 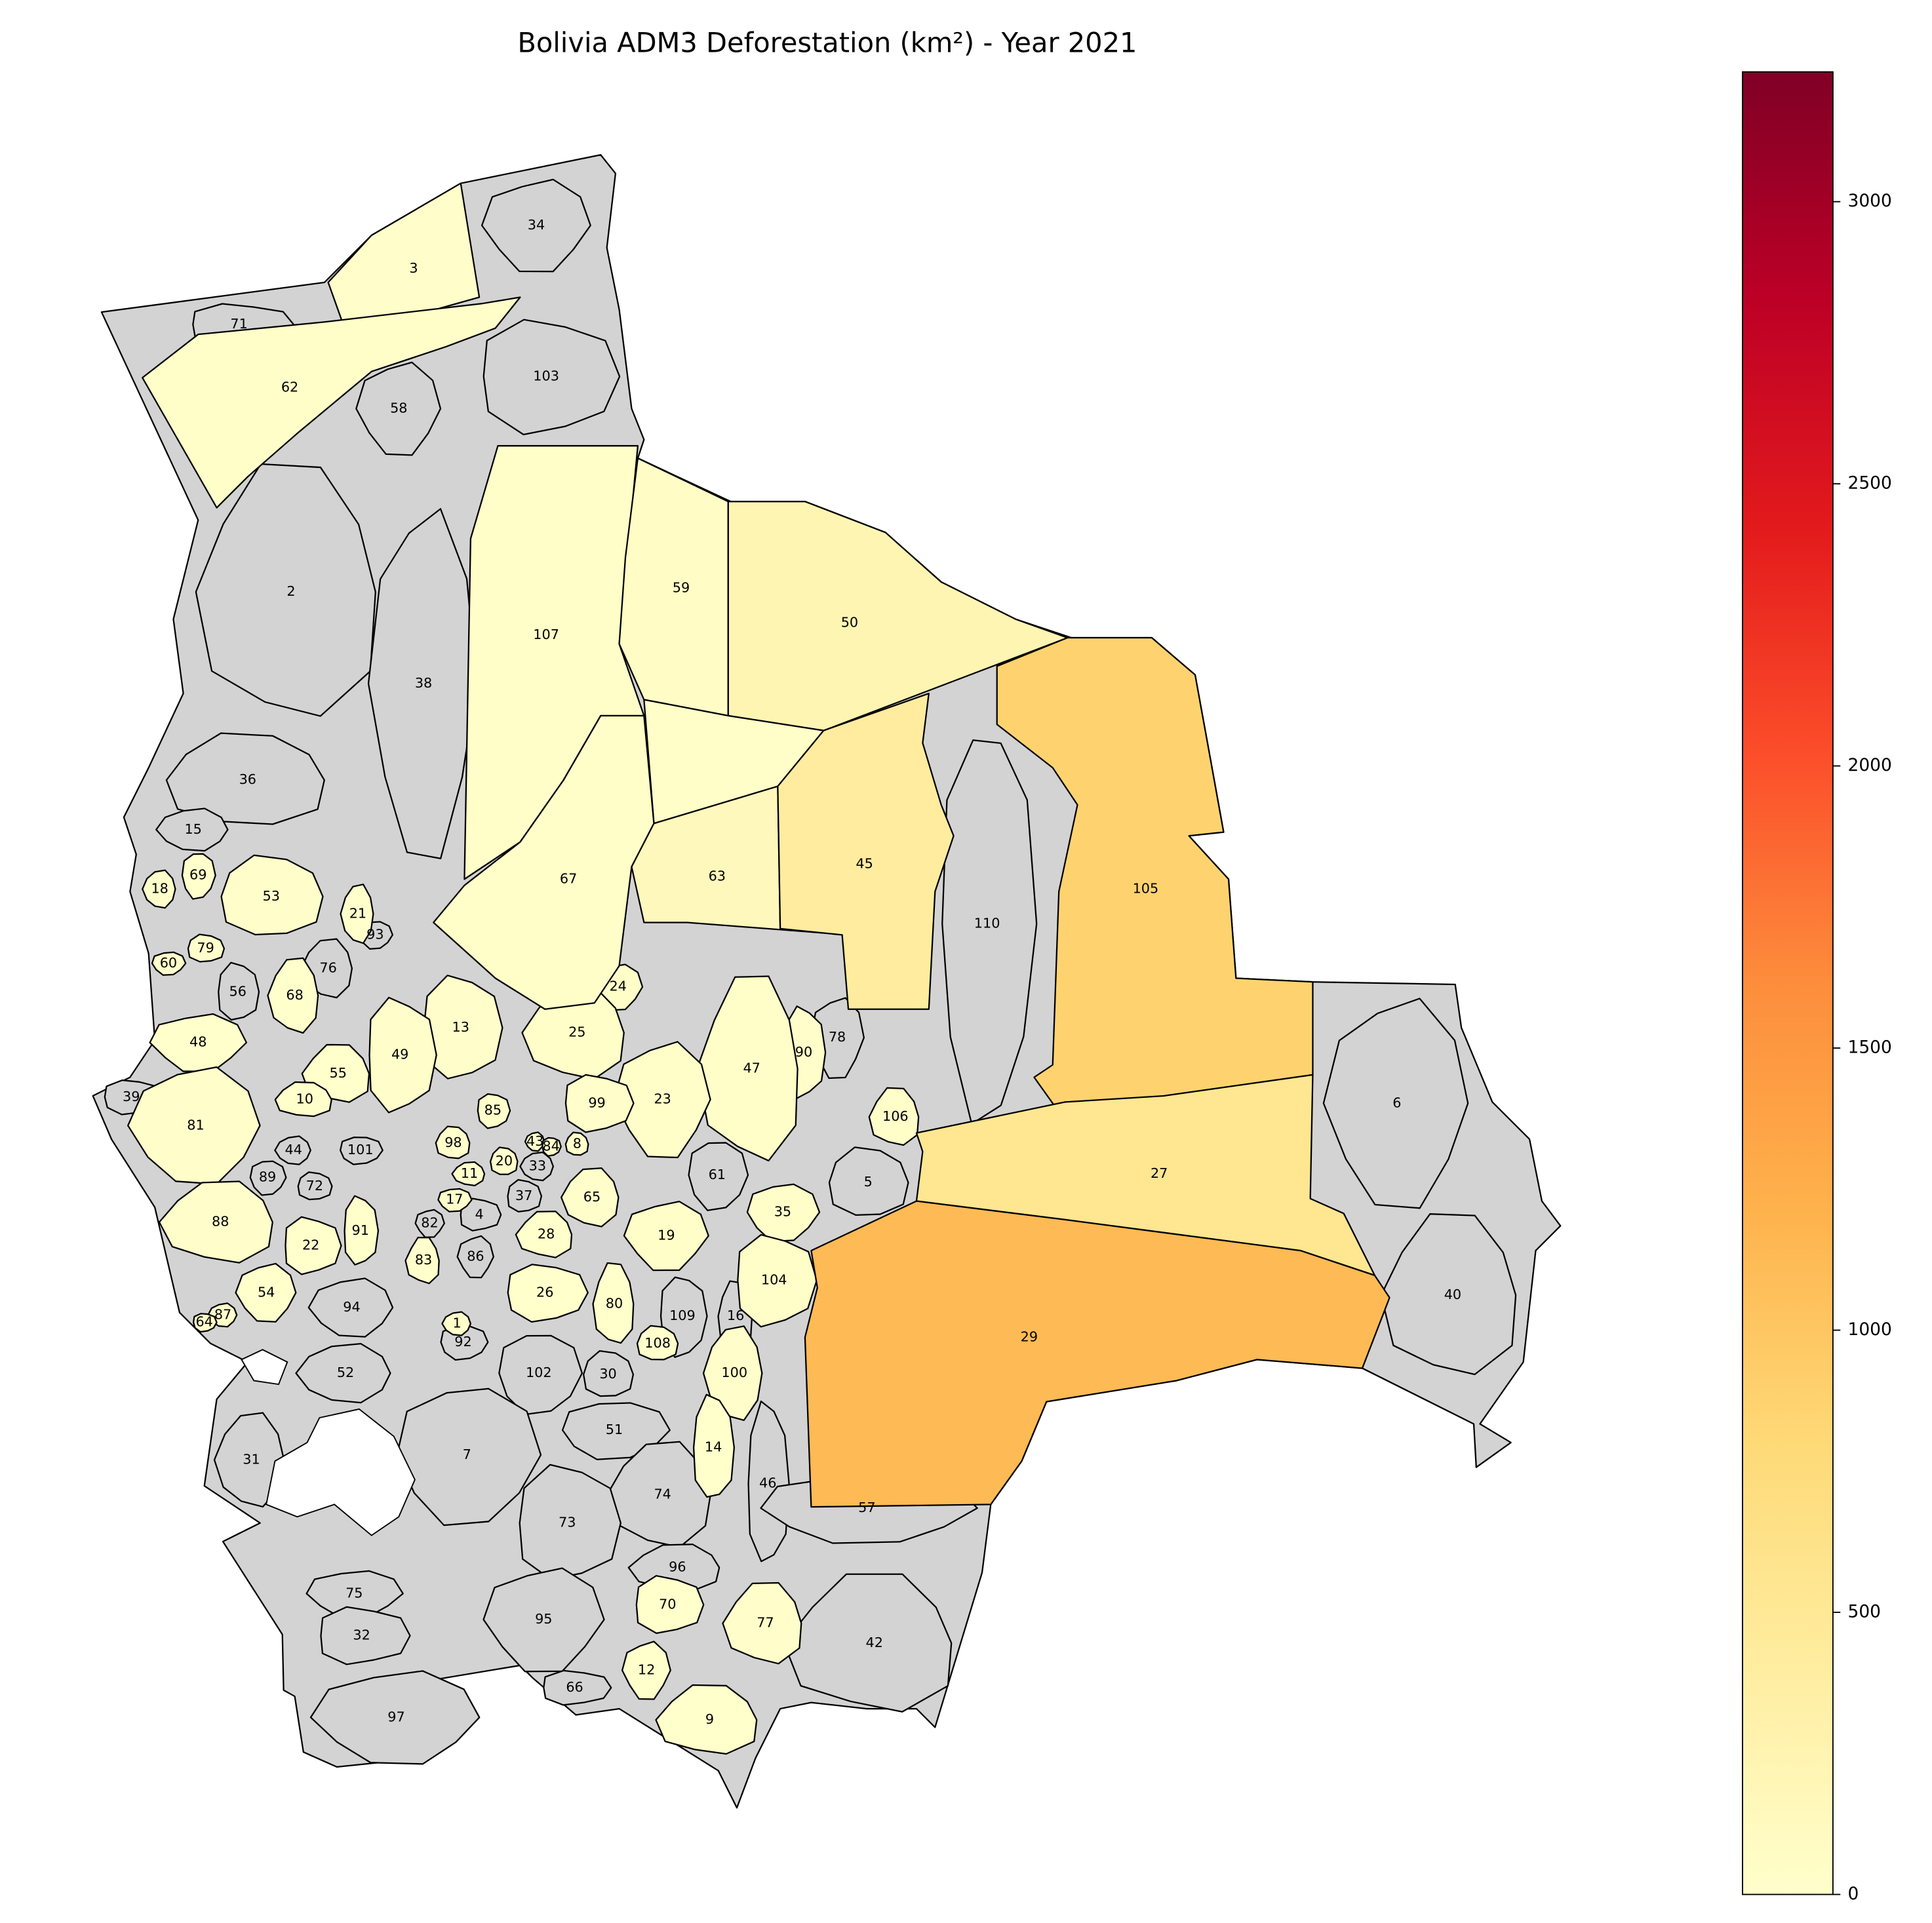 What do you see at coordinates (987, 923) in the screenshot?
I see `region-label: 110` at bounding box center [987, 923].